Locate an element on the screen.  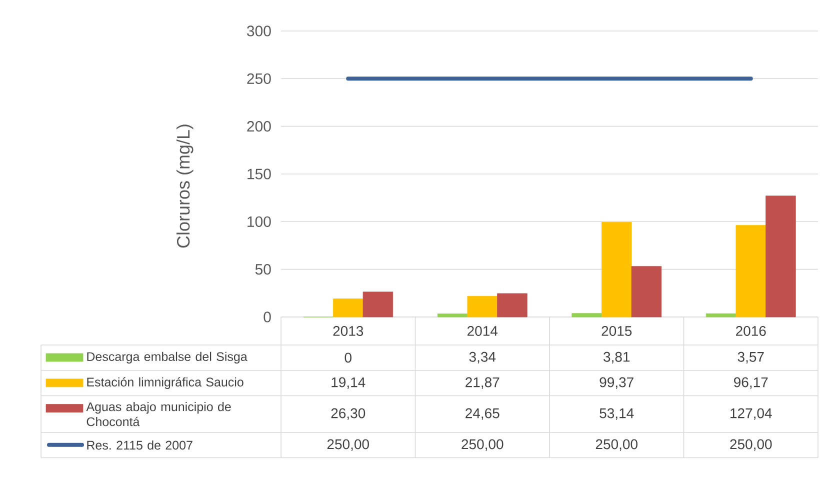
y-tick-label: 300 is located at coordinates (259, 31).